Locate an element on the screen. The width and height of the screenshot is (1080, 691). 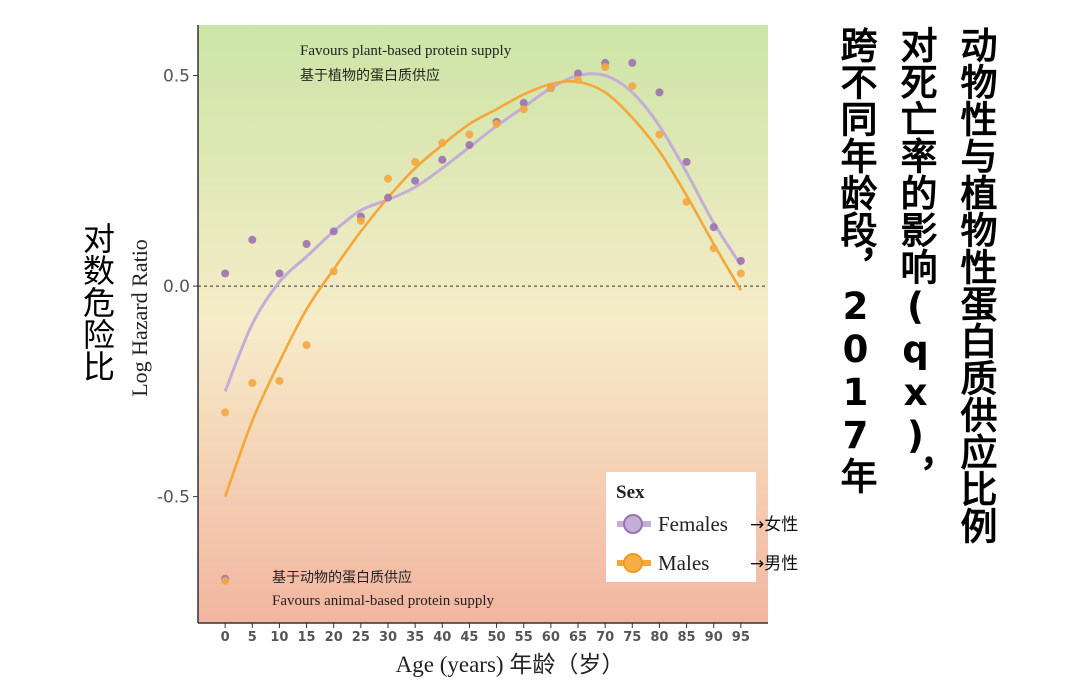
x-tick-label-35: 35 is located at coordinates (415, 637).